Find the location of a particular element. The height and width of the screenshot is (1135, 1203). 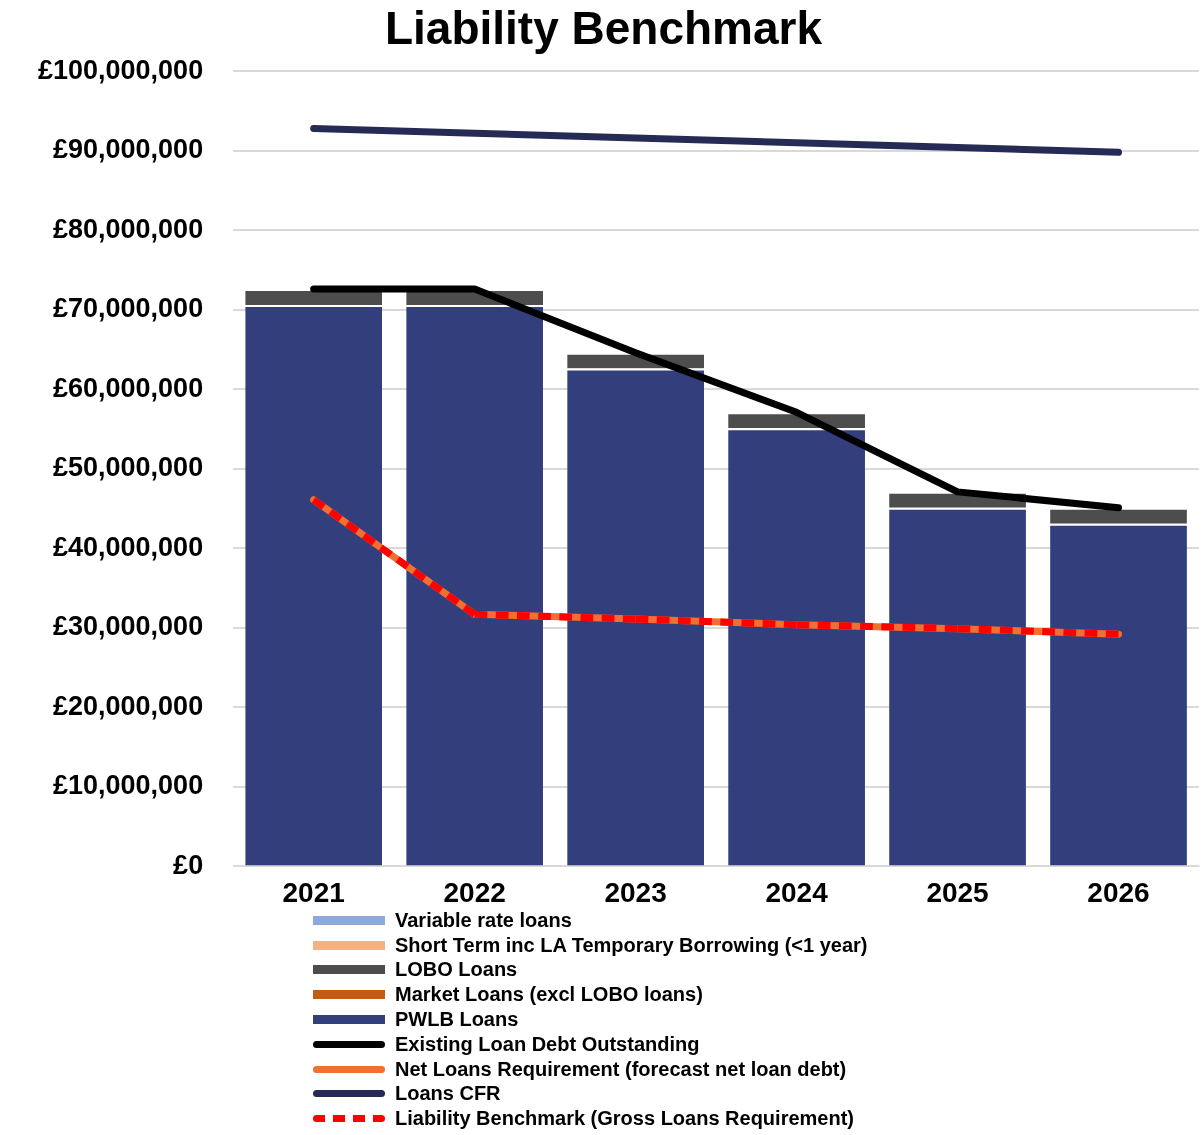

x-tick-label: 2025 is located at coordinates (957, 892).